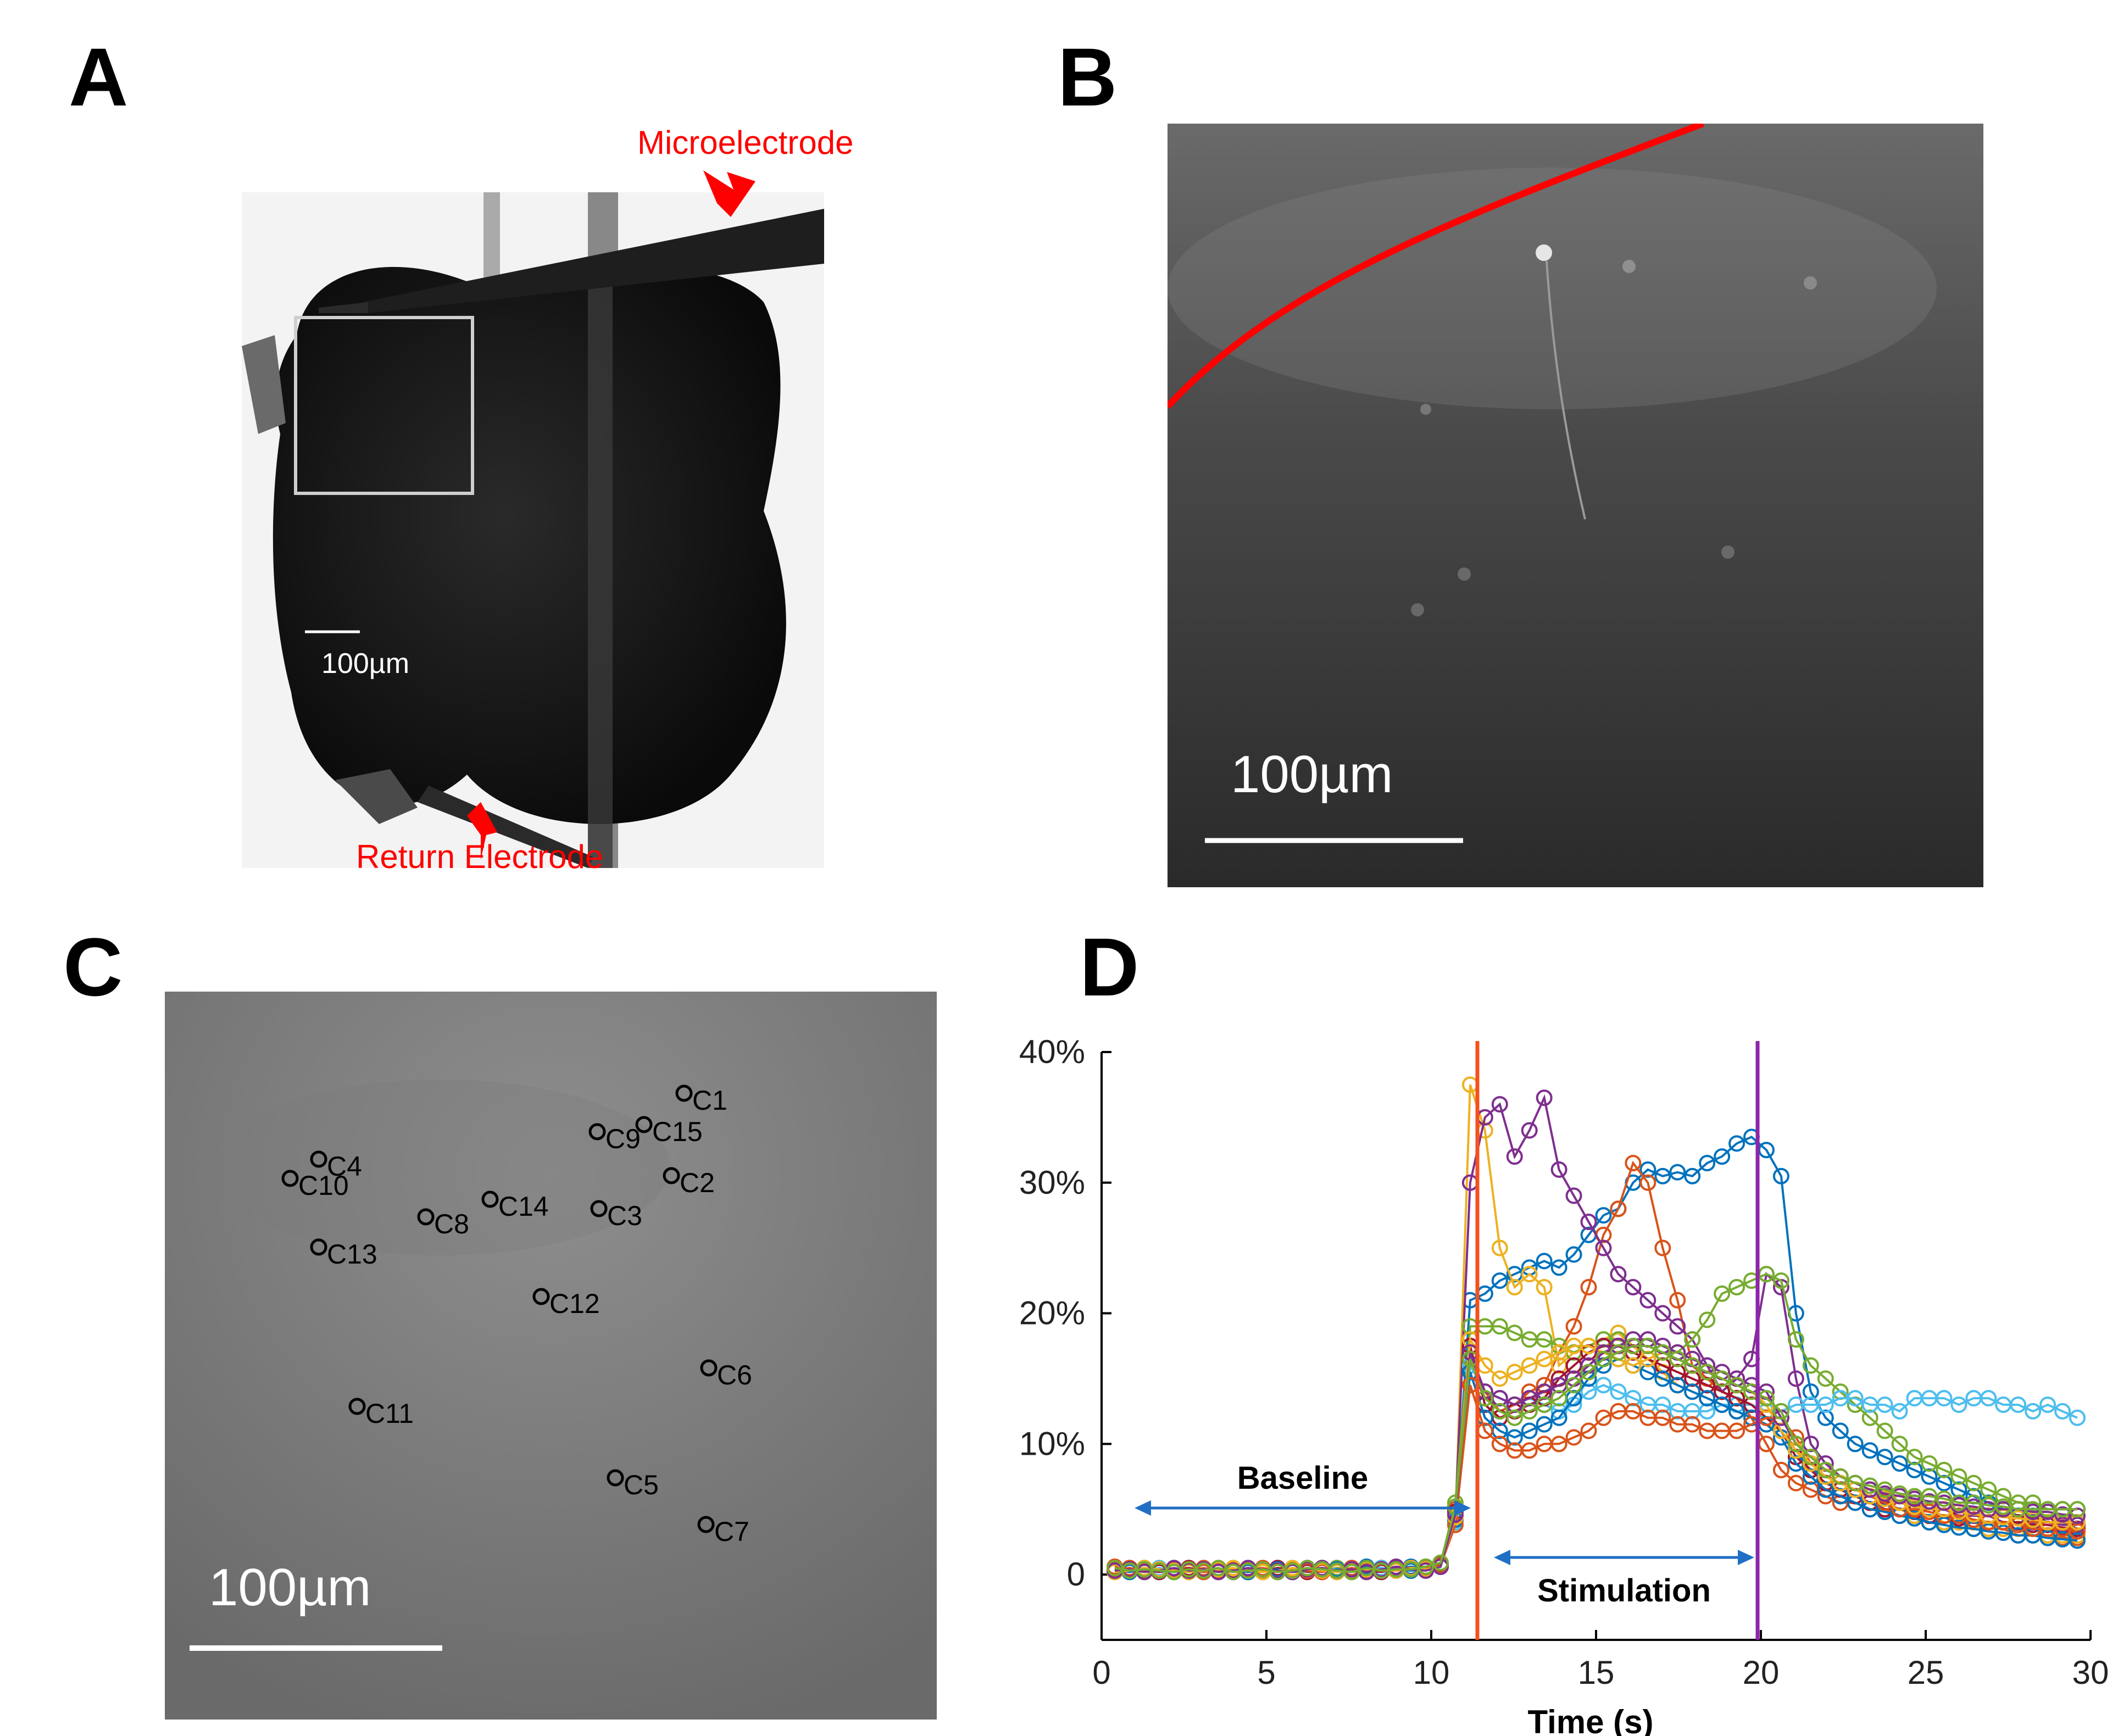 Image resolution: width=2118 pixels, height=1736 pixels. I want to click on cell-label-c2: C2, so click(698, 1183).